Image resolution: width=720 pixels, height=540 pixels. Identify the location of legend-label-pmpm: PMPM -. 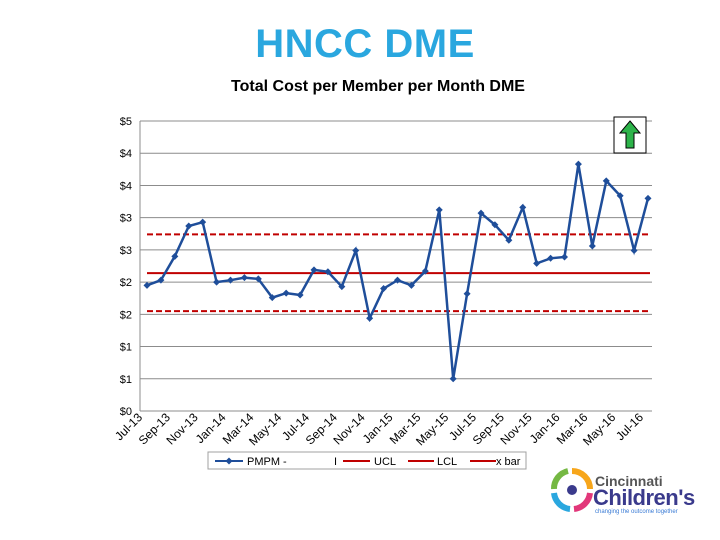
(267, 462).